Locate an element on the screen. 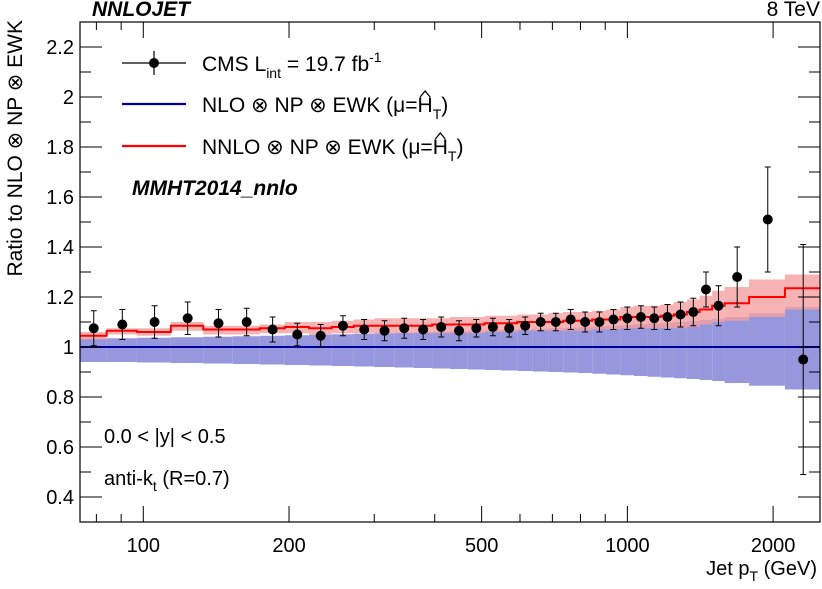 The image size is (822, 589). x-axis-label: Jet pT (GeV) is located at coordinates (761, 571).